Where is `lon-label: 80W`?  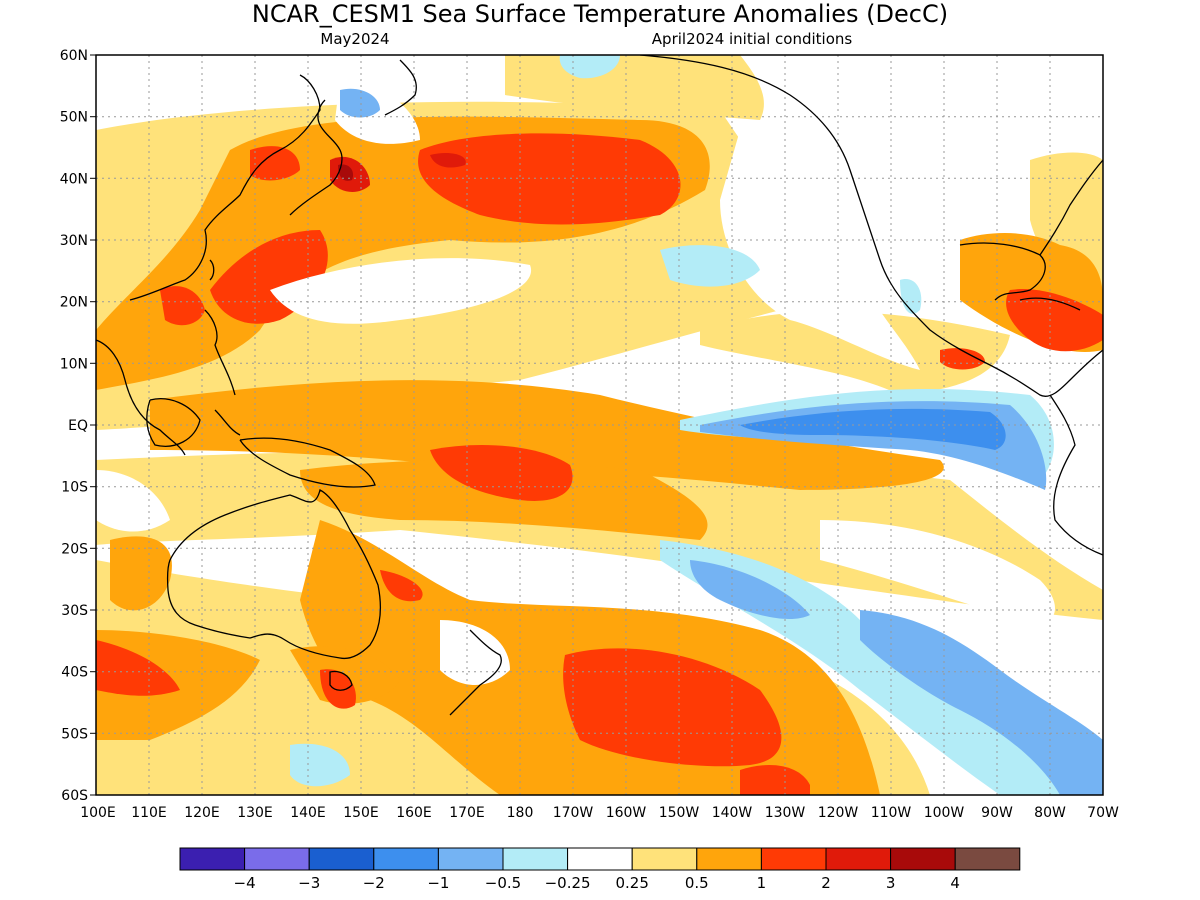
lon-label: 80W is located at coordinates (1050, 813).